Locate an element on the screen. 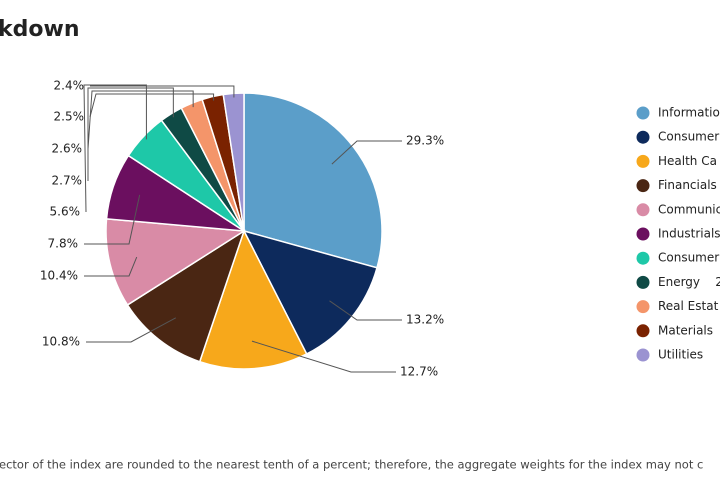  legend-label: Health Ca is located at coordinates (687, 161).